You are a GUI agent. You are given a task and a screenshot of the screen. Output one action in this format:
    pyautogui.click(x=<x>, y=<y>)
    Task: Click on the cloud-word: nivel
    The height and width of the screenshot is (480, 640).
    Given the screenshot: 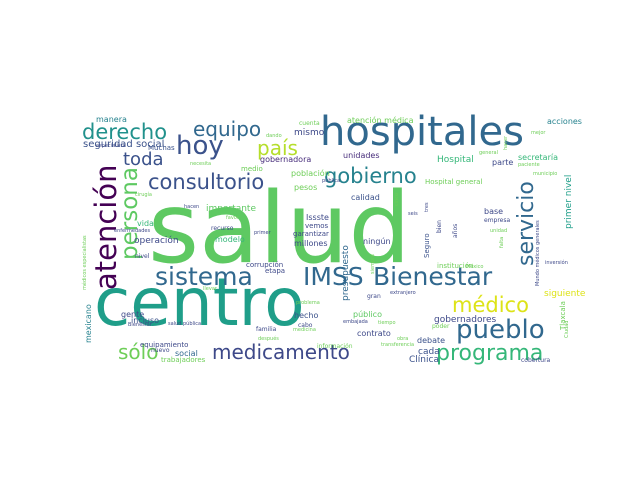 What is the action you would take?
    pyautogui.click(x=142, y=256)
    